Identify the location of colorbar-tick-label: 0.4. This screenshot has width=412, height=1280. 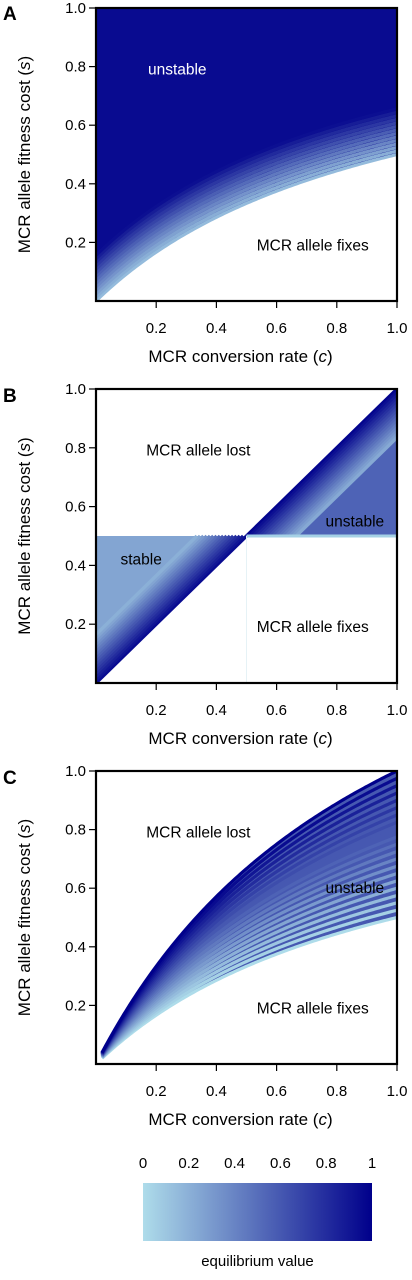
(234, 1163).